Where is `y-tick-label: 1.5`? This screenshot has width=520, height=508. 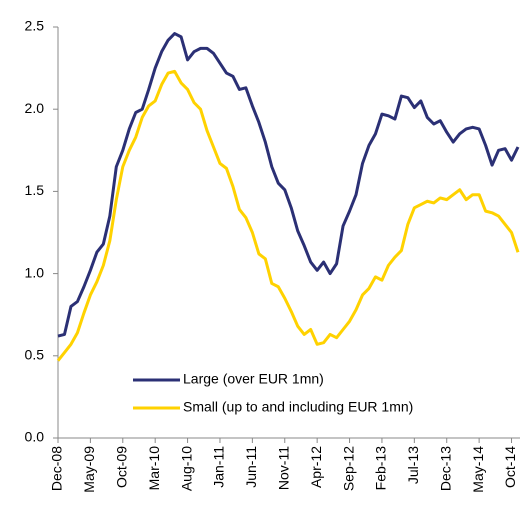 y-tick-label: 1.5 is located at coordinates (35, 190).